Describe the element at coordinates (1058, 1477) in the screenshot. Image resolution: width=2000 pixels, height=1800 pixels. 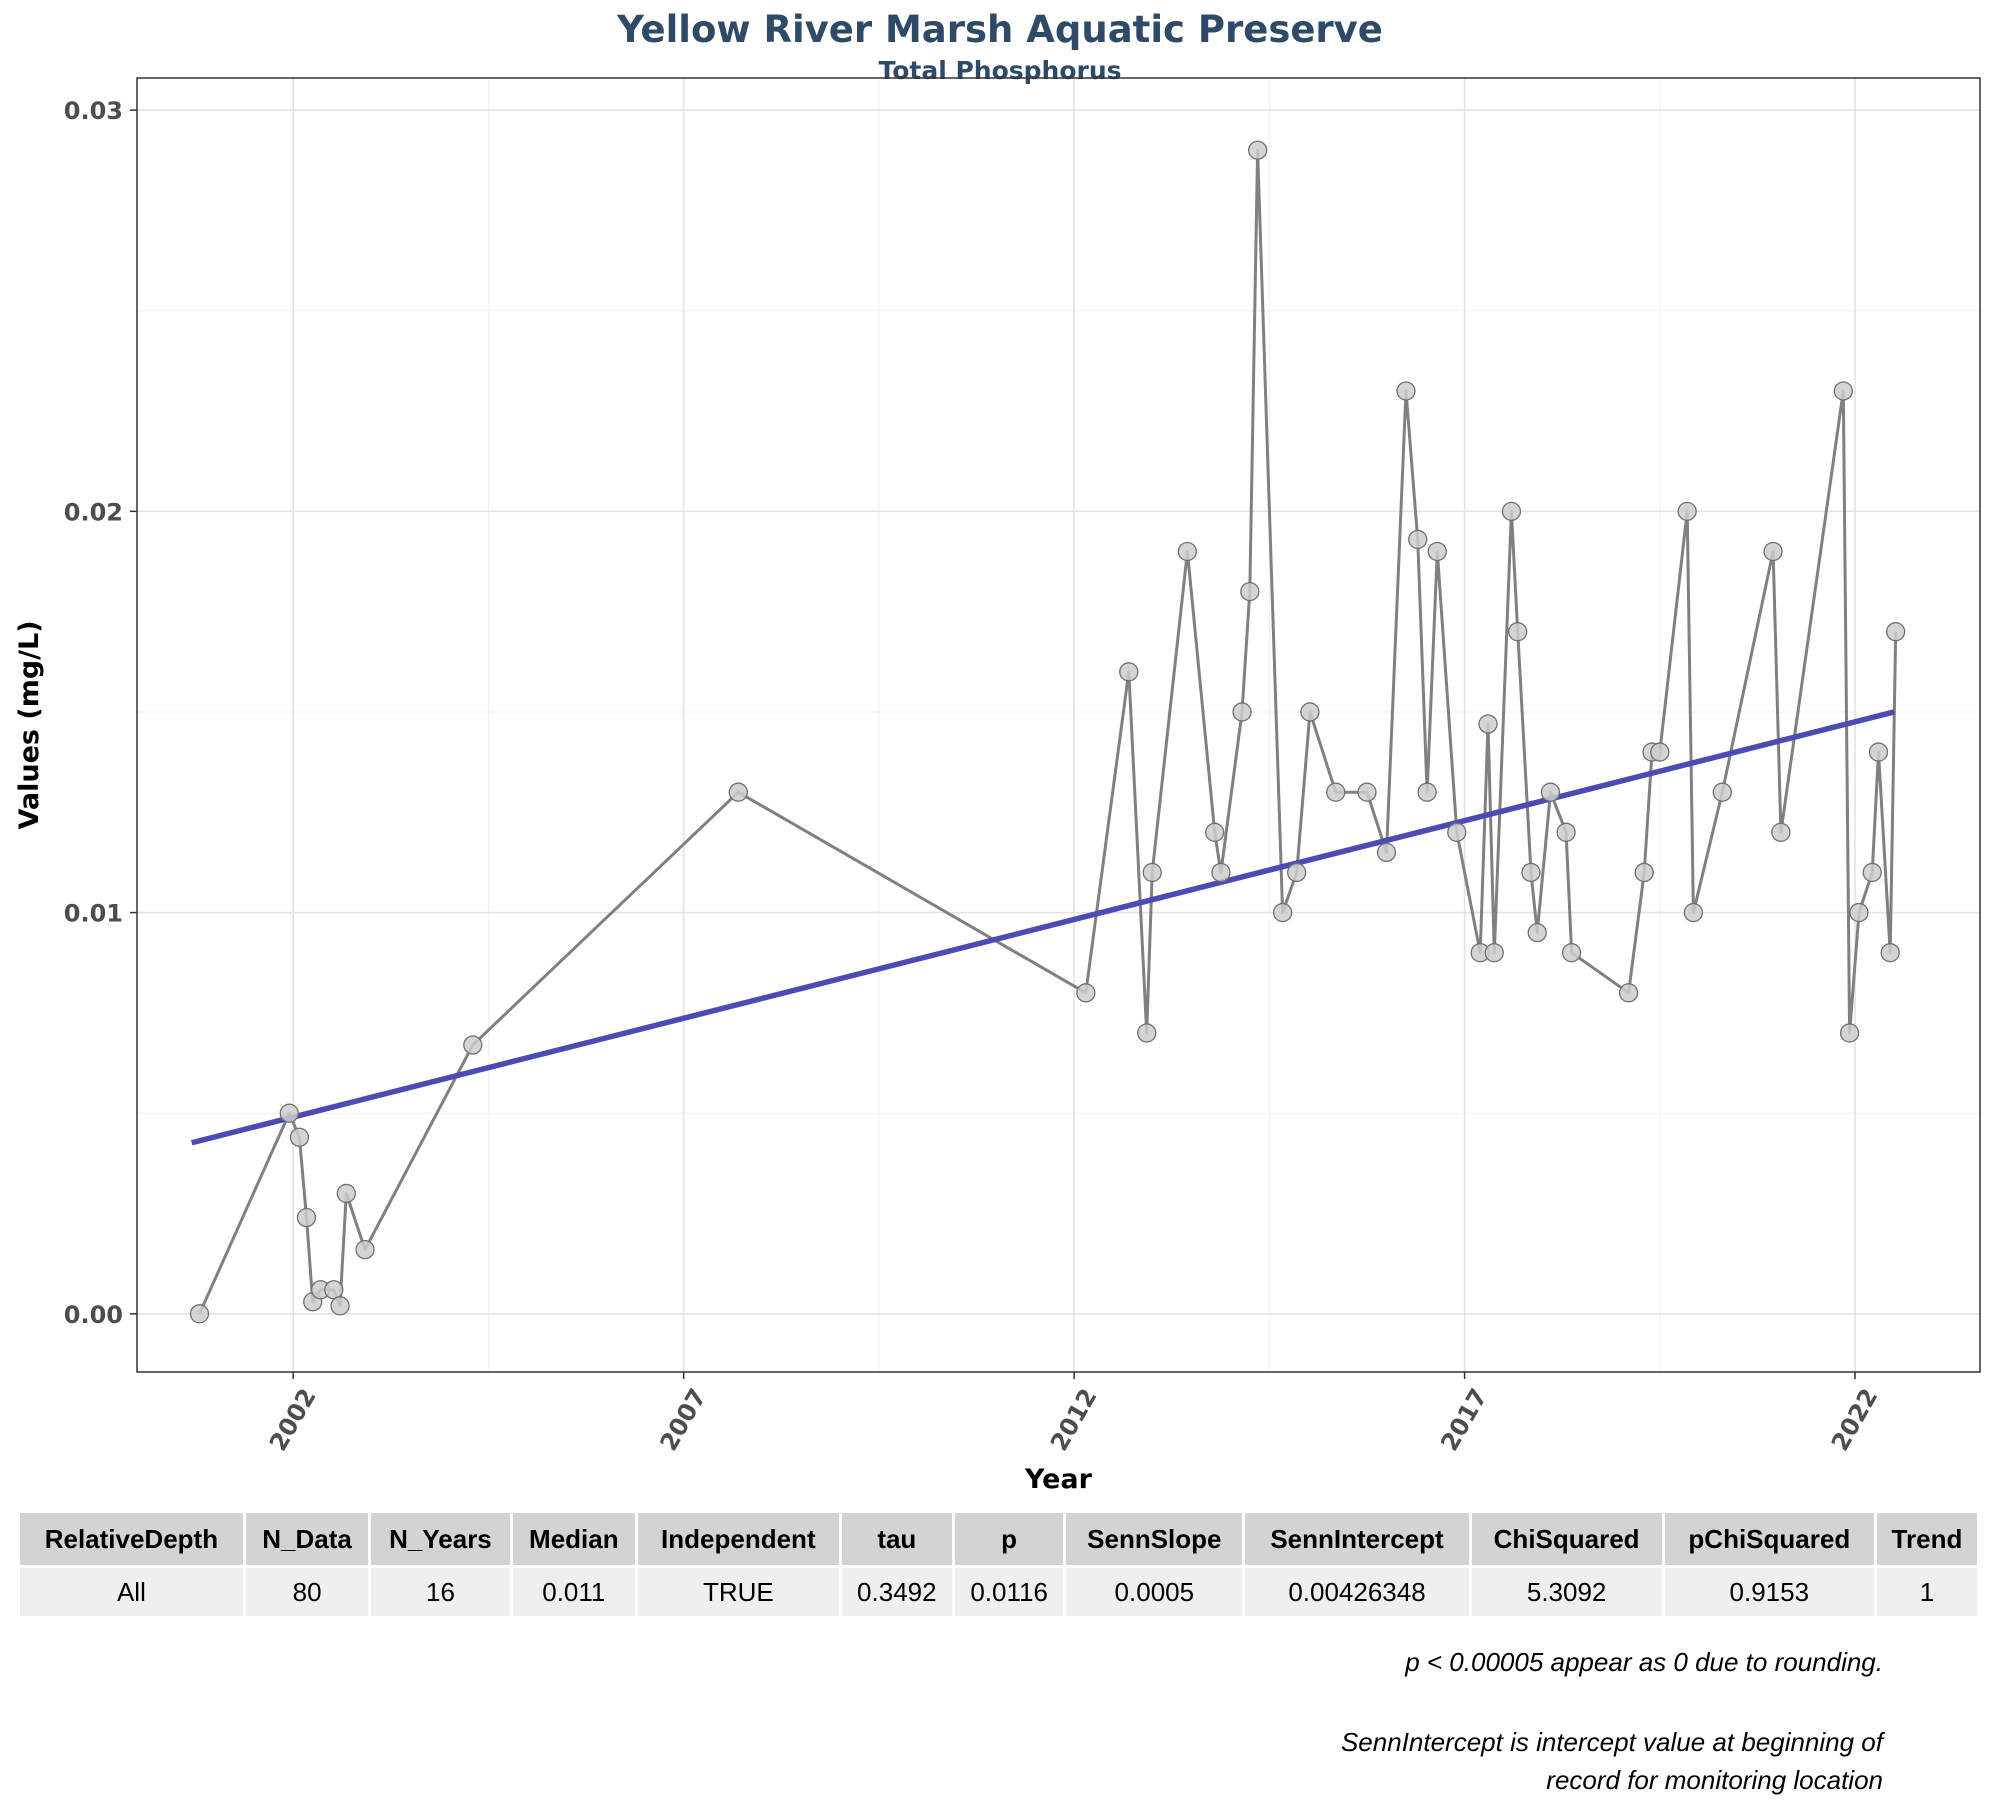
I see `x-axis-title: Year` at that location.